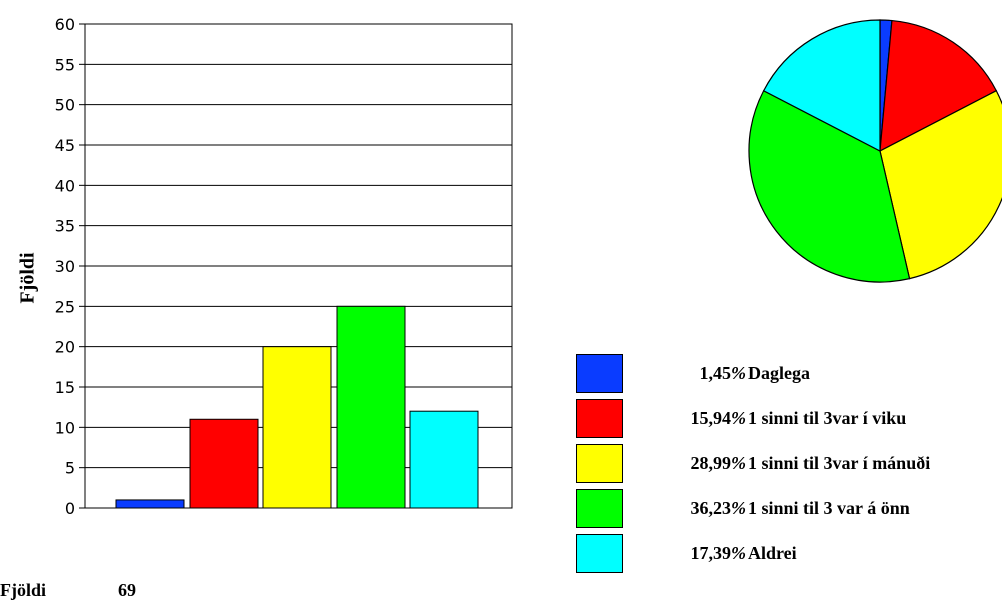  Describe the element at coordinates (65, 306) in the screenshot. I see `y-tick-label: 25` at that location.